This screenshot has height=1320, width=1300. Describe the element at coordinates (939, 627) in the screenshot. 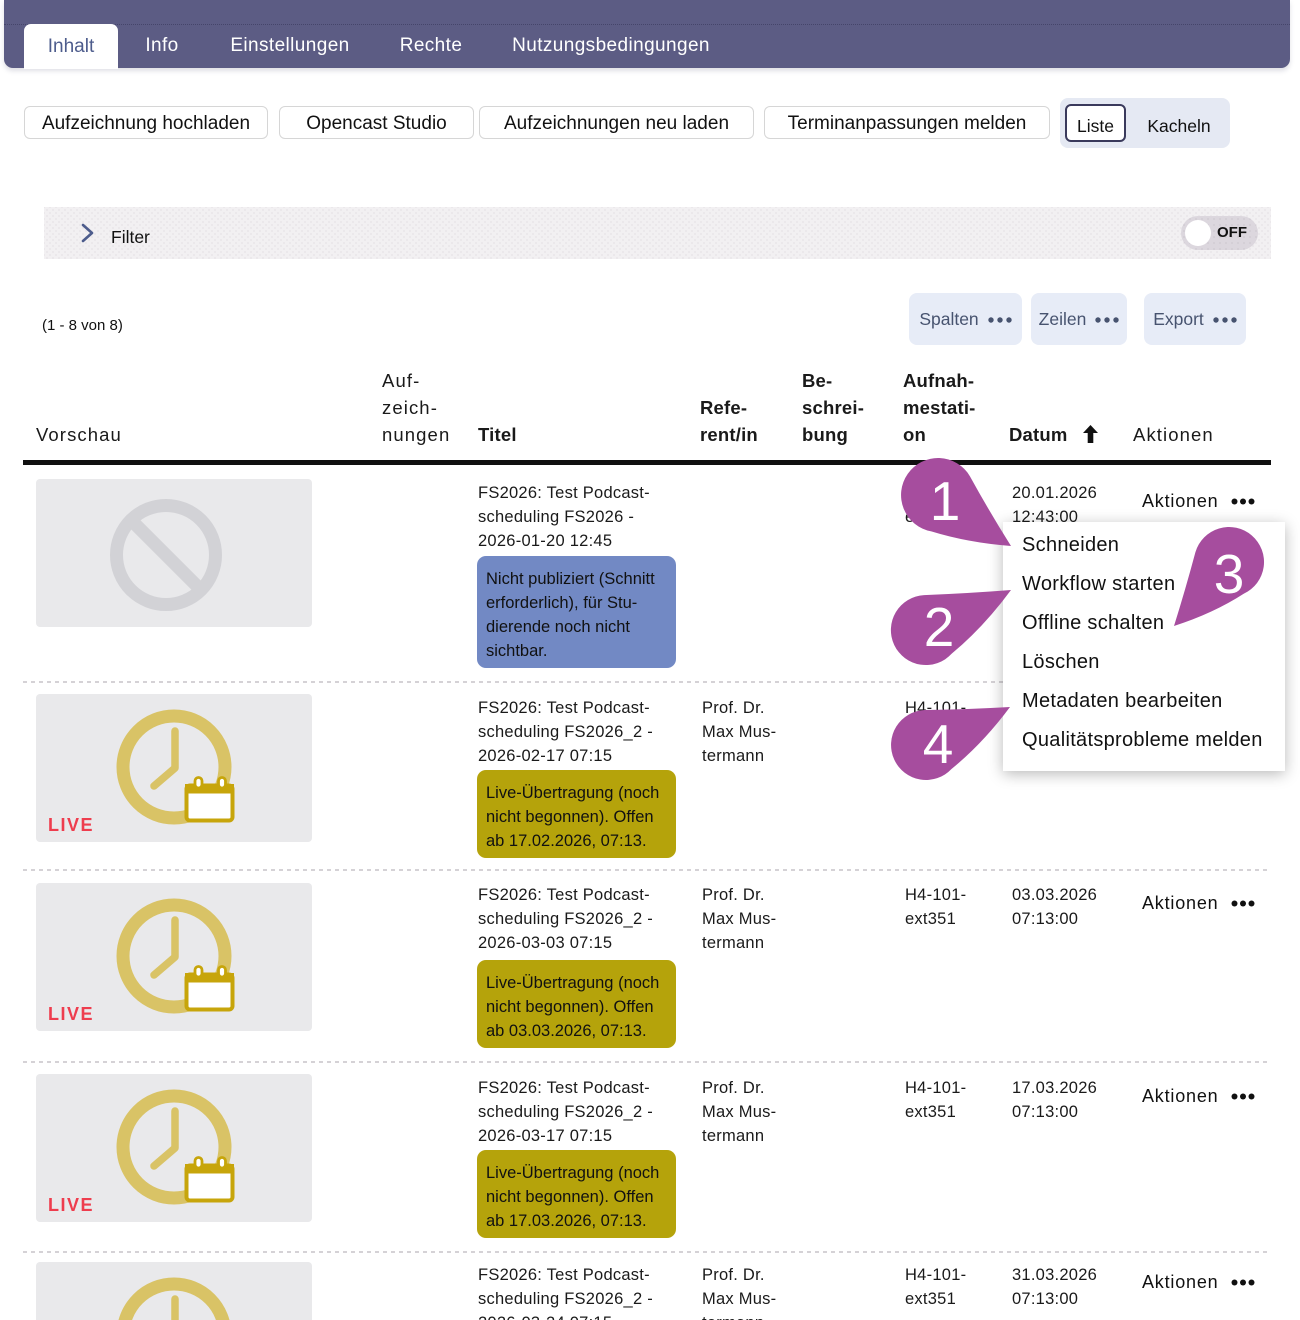

I see `svg-text: 2` at that location.